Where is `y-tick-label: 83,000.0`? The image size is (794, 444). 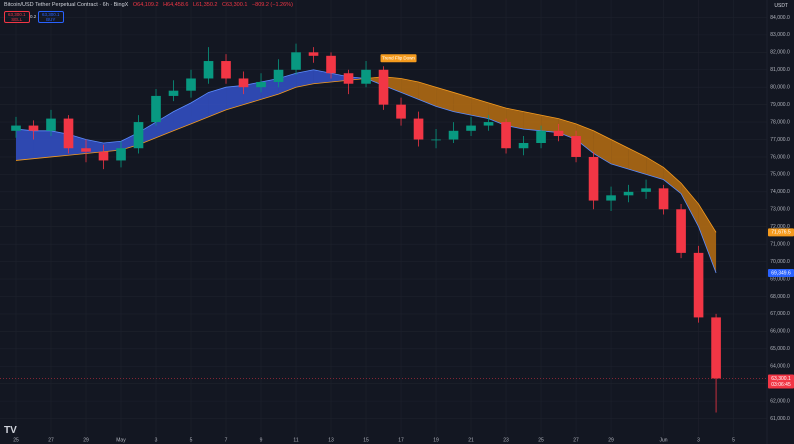
y-tick-label: 83,000.0 is located at coordinates (780, 35).